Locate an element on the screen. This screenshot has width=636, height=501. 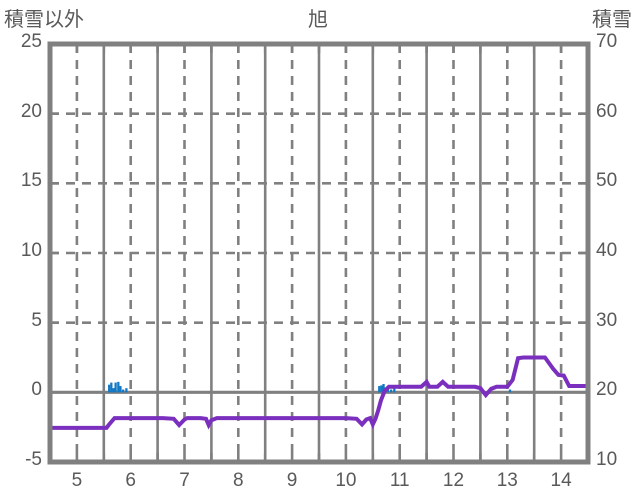
x-tick-label: 12 is located at coordinates (453, 480).